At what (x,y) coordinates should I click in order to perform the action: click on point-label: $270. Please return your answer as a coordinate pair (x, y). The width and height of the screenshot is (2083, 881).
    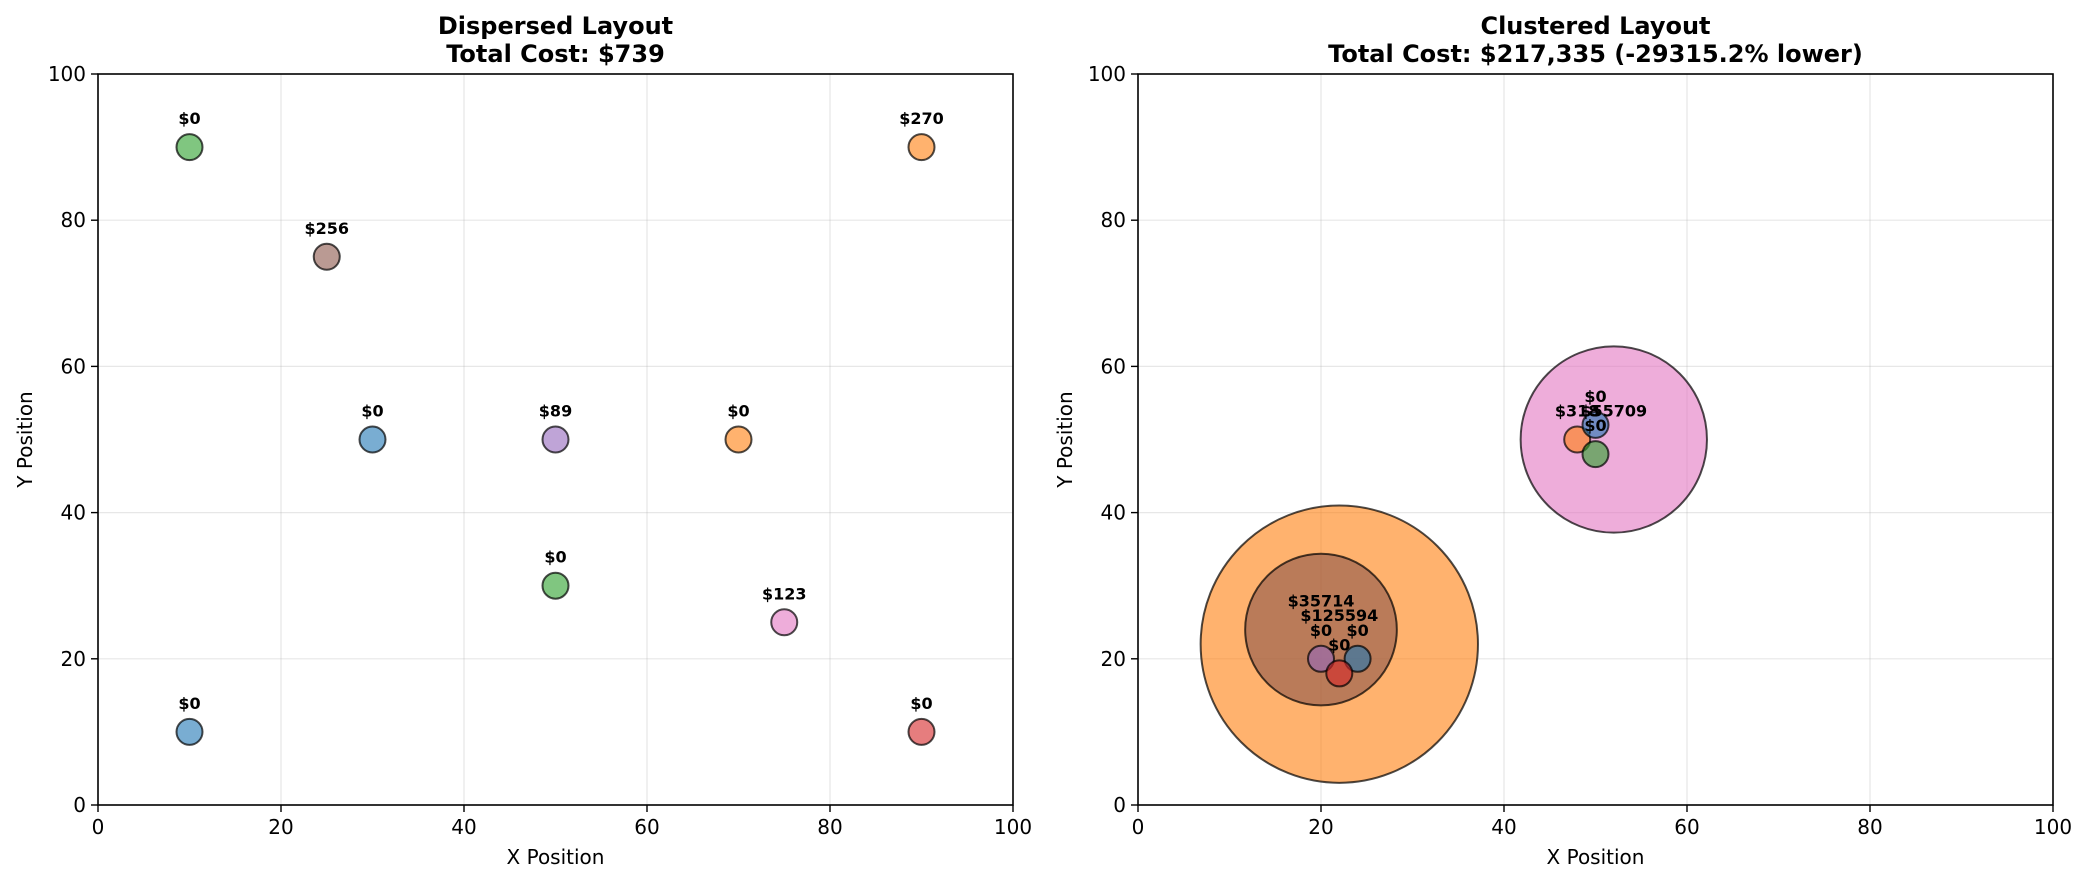
    Looking at the image, I should click on (921, 118).